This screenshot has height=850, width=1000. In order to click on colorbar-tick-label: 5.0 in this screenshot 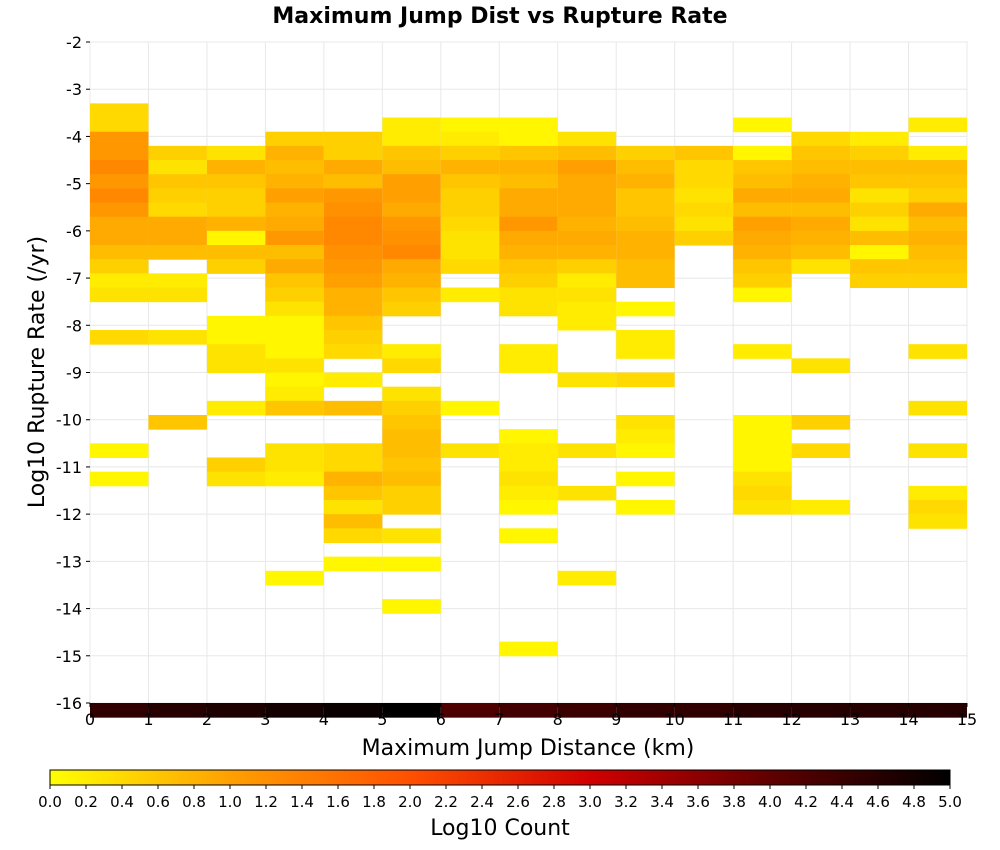, I will do `click(950, 802)`.